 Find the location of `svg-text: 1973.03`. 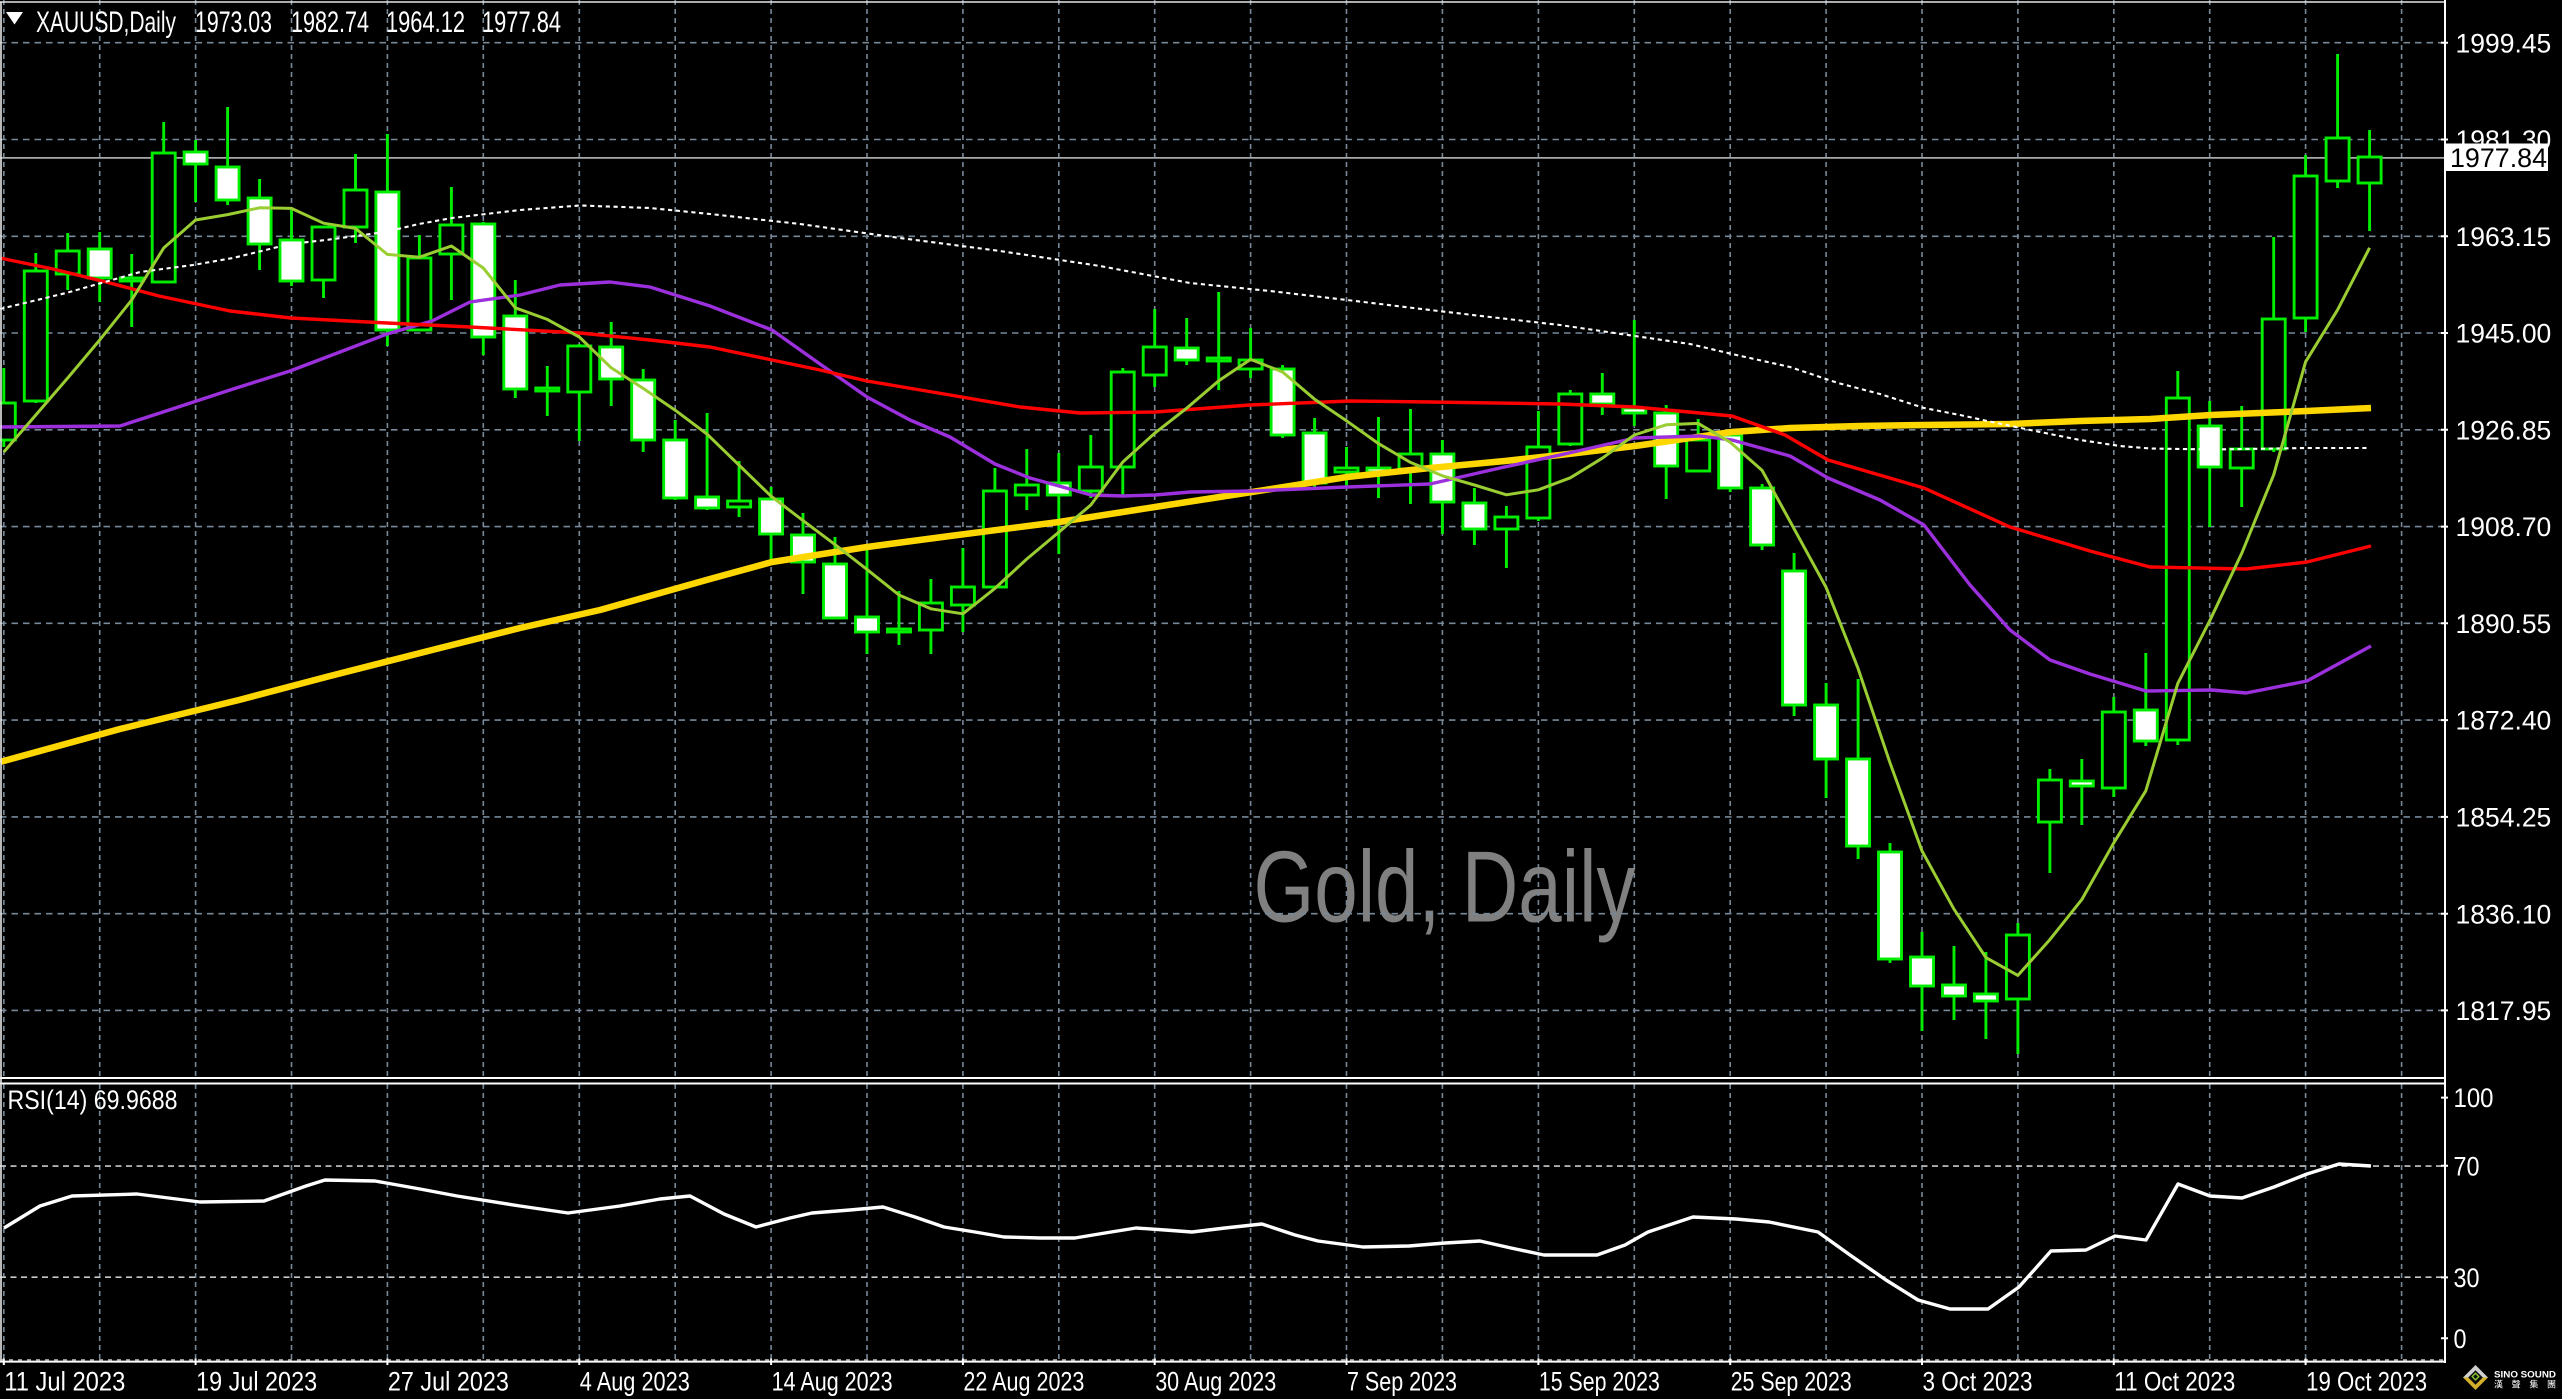

svg-text: 1973.03 is located at coordinates (233, 22).